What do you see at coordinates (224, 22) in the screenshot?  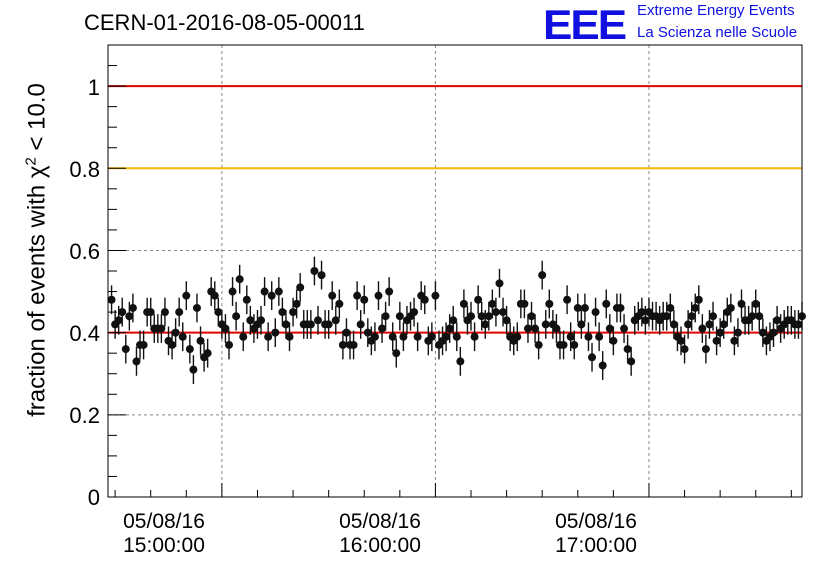 I see `chart-title: CERN-01-2016-08-05-00011` at bounding box center [224, 22].